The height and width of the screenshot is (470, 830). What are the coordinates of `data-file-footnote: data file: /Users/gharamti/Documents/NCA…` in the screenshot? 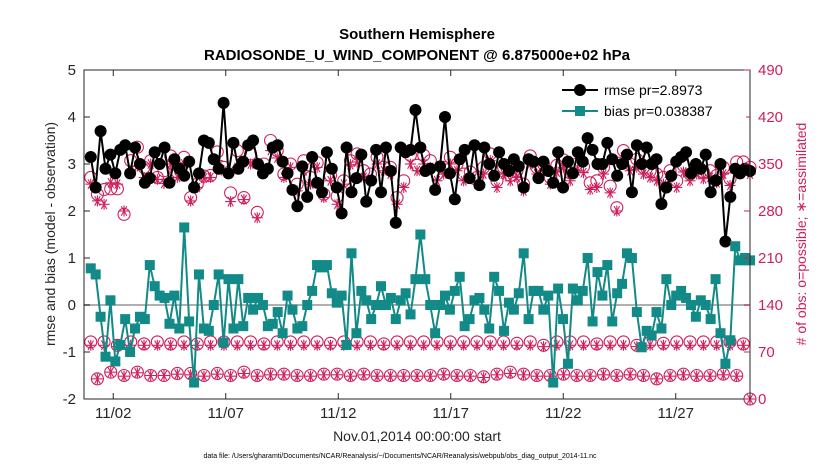 It's located at (400, 456).